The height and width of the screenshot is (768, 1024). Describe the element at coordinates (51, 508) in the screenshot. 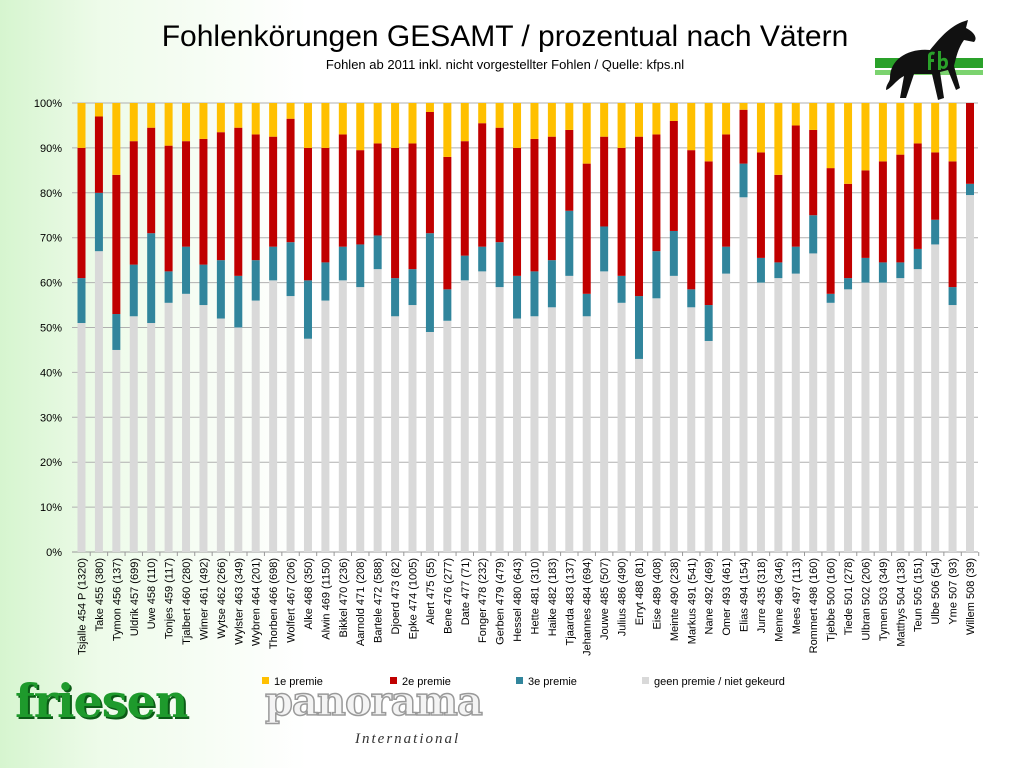

I see `y-tick-label: 10%` at that location.